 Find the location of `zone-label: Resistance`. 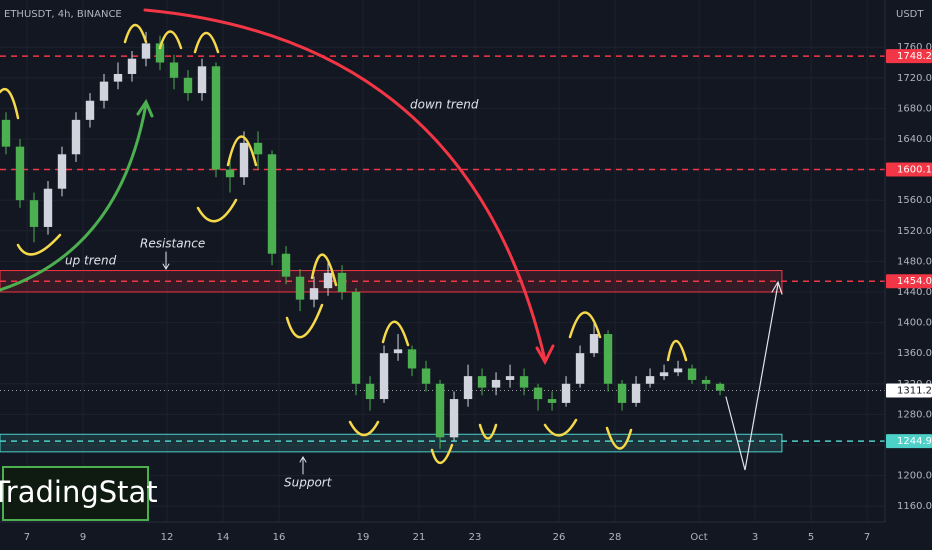

zone-label: Resistance is located at coordinates (172, 244).